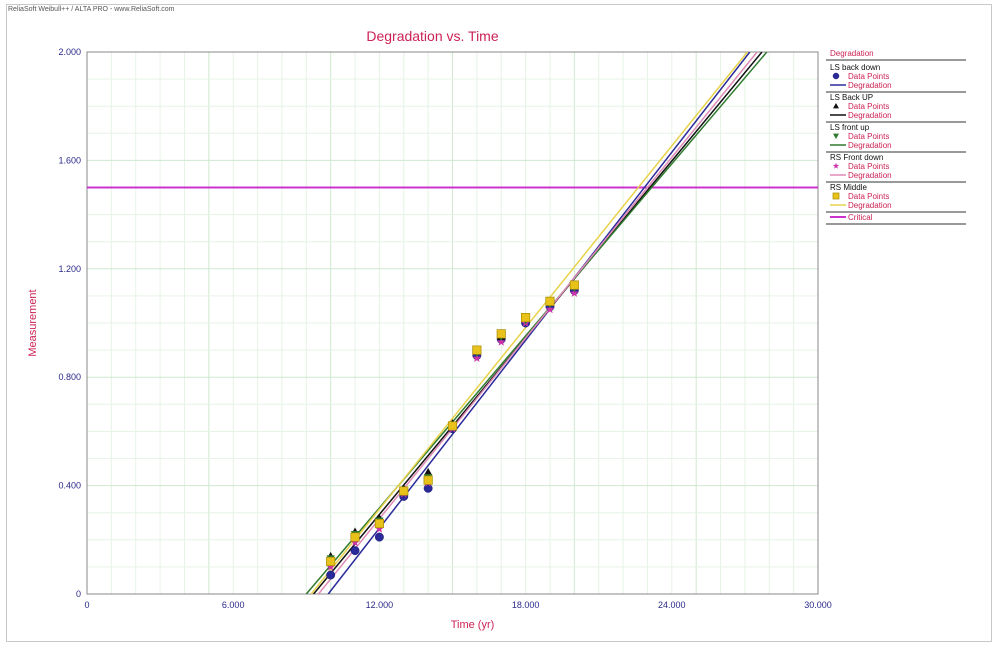 The image size is (1000, 648). Describe the element at coordinates (86, 605) in the screenshot. I see `x-tick-label: 0` at that location.